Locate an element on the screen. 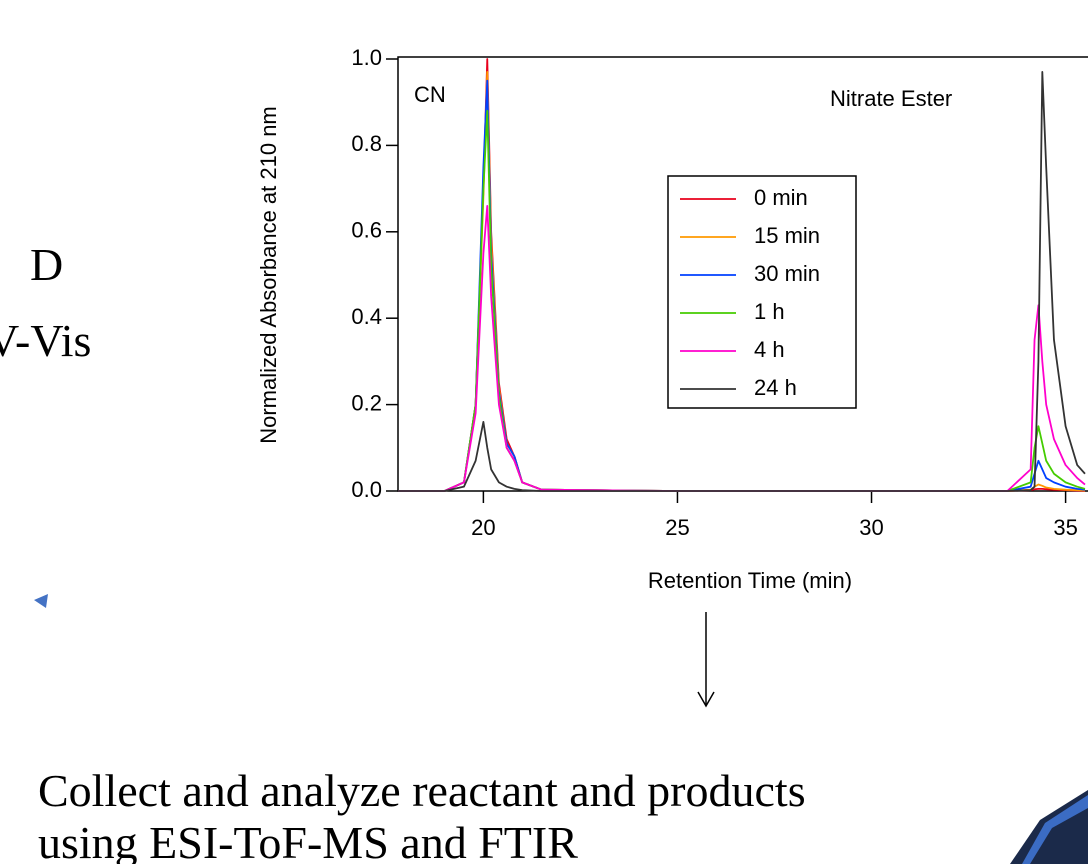  annotation: Nitrate Ester is located at coordinates (891, 98).